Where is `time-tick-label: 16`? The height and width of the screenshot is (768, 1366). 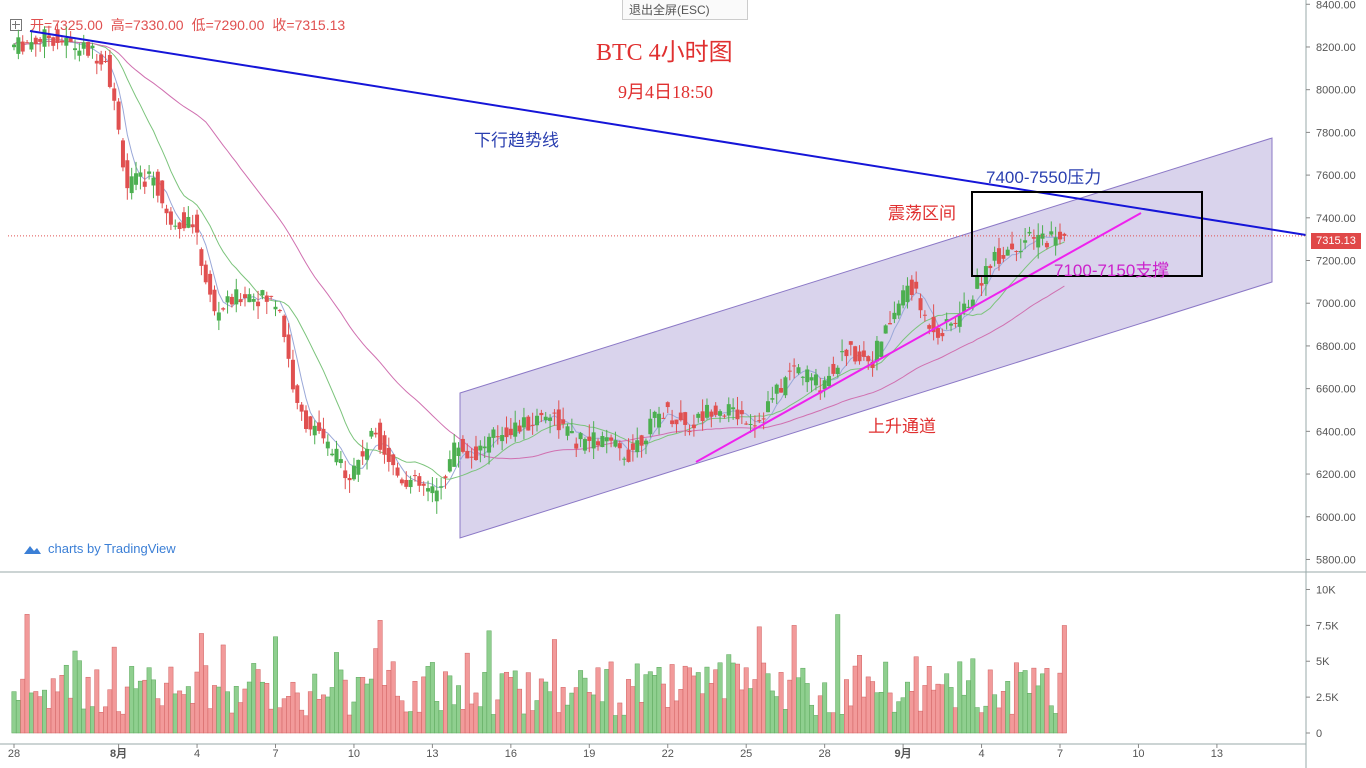 time-tick-label: 16 is located at coordinates (511, 754).